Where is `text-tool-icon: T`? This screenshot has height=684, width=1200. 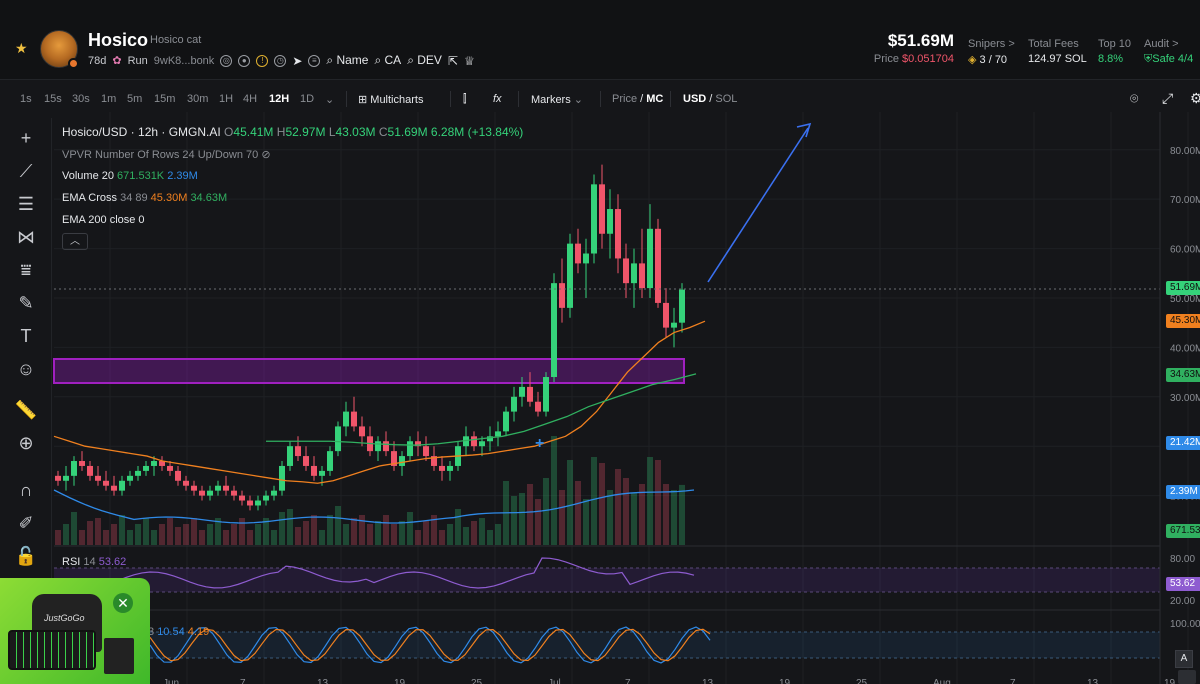 text-tool-icon: T is located at coordinates (26, 336).